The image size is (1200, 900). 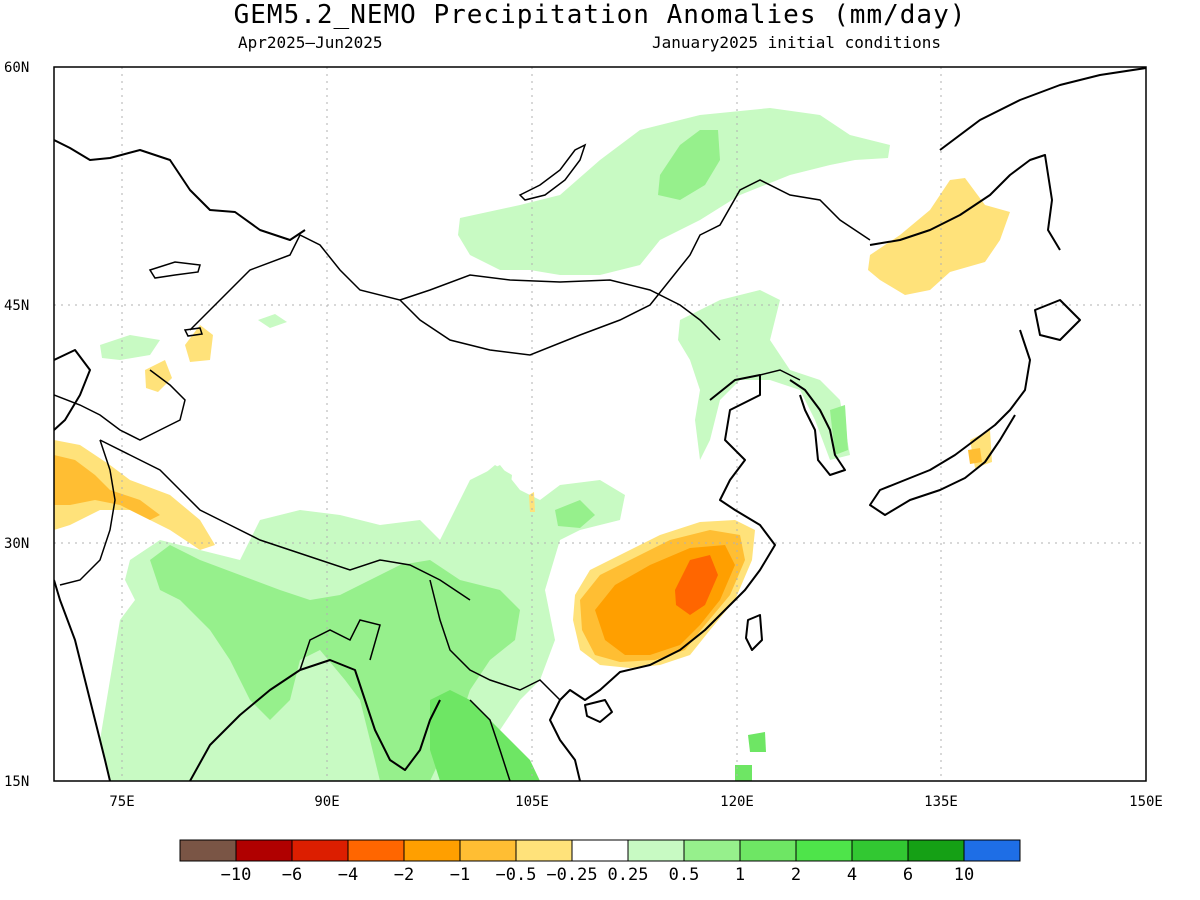 What do you see at coordinates (667, 537) in the screenshot?
I see `coast-china-east` at bounding box center [667, 537].